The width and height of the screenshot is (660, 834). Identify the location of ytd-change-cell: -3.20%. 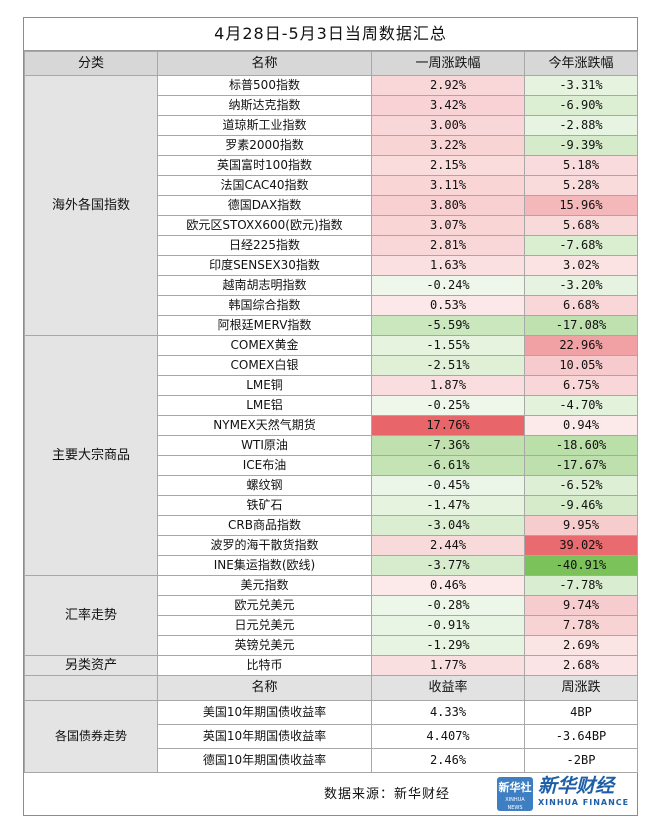
(581, 285).